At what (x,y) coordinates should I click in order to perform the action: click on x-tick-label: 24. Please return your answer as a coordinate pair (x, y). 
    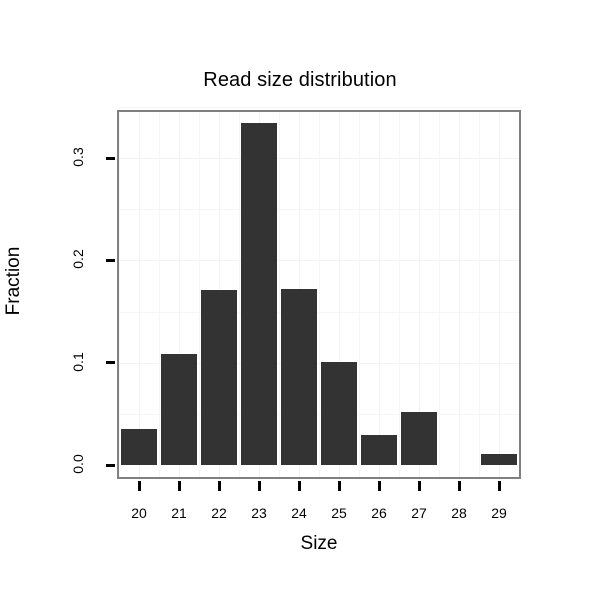
    Looking at the image, I should click on (299, 513).